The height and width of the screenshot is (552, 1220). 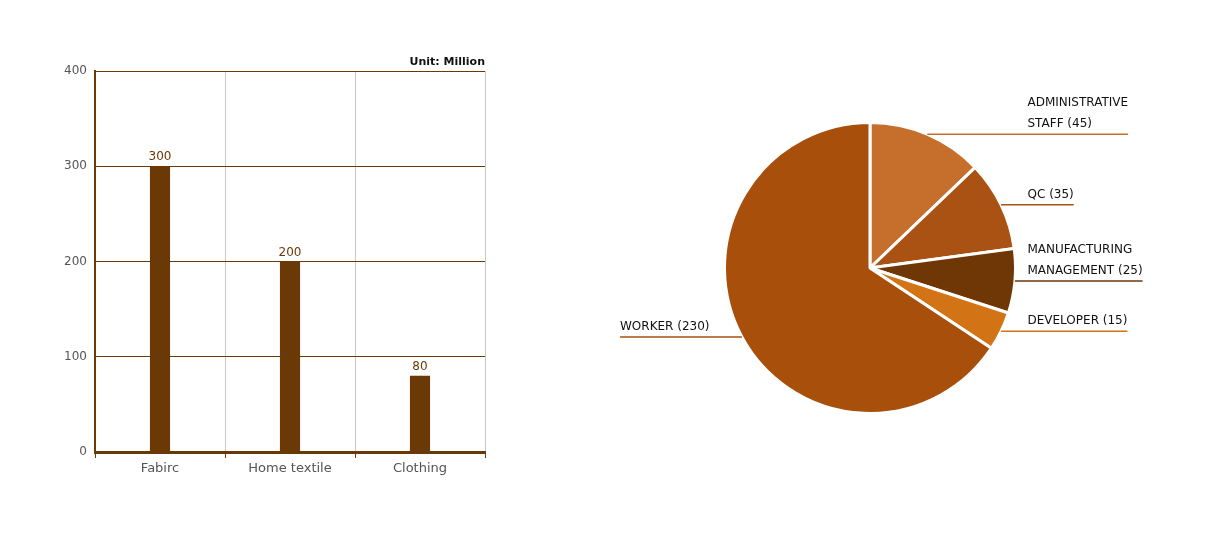 I want to click on y-tick-label: 0, so click(x=83, y=451).